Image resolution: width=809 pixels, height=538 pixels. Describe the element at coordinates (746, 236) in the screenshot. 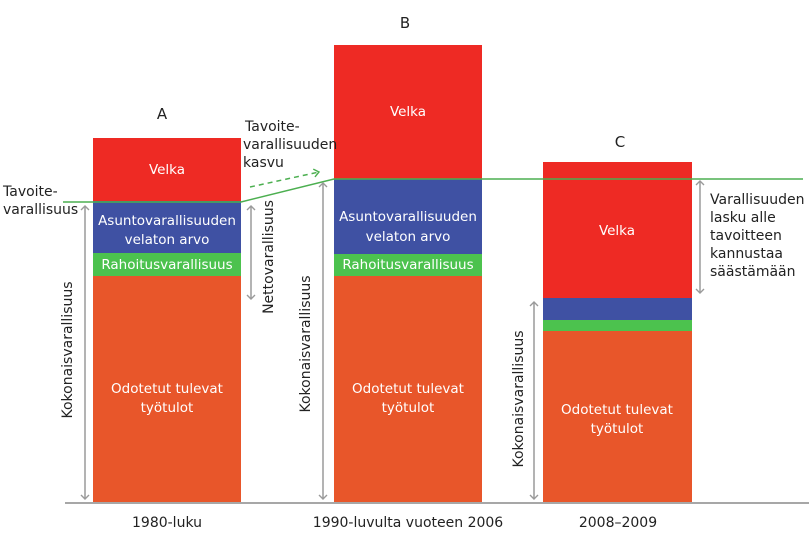

I see `wealth-drop-label: tavoitteen` at that location.